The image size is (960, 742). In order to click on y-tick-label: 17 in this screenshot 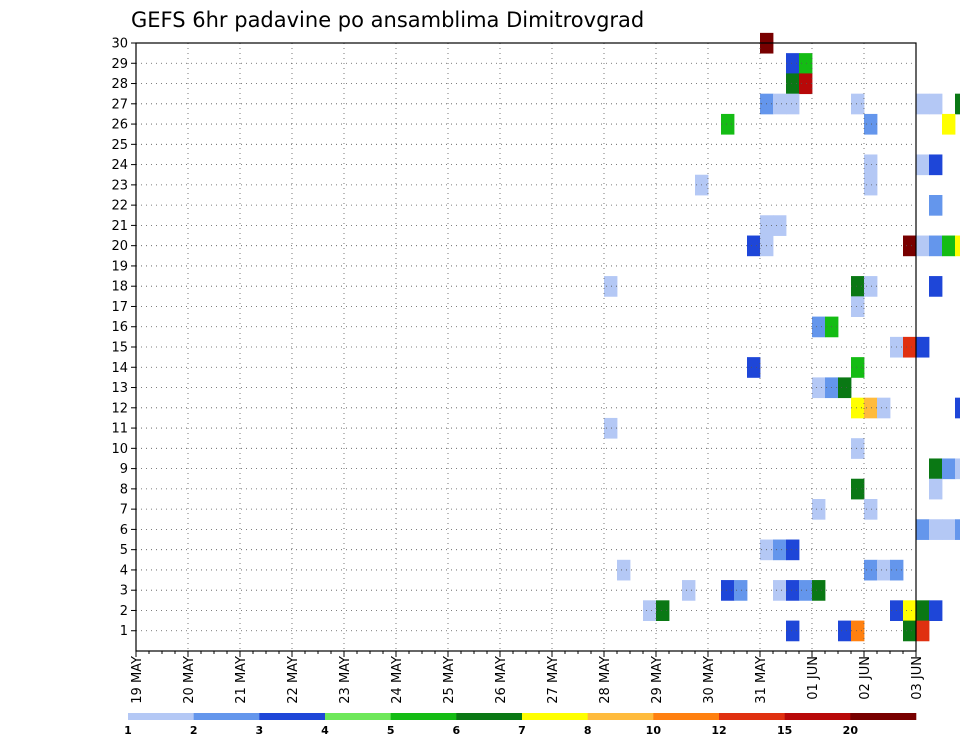, I will do `click(119, 307)`.